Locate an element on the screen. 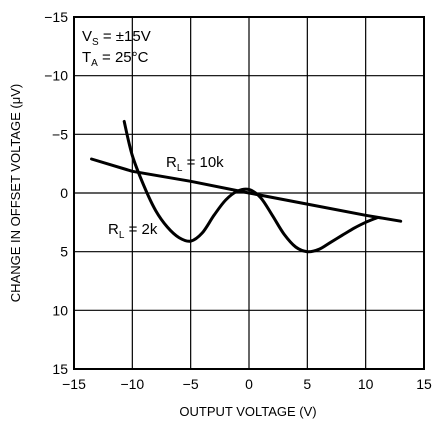 The height and width of the screenshot is (424, 435). x-tick-label: −5 is located at coordinates (191, 384).